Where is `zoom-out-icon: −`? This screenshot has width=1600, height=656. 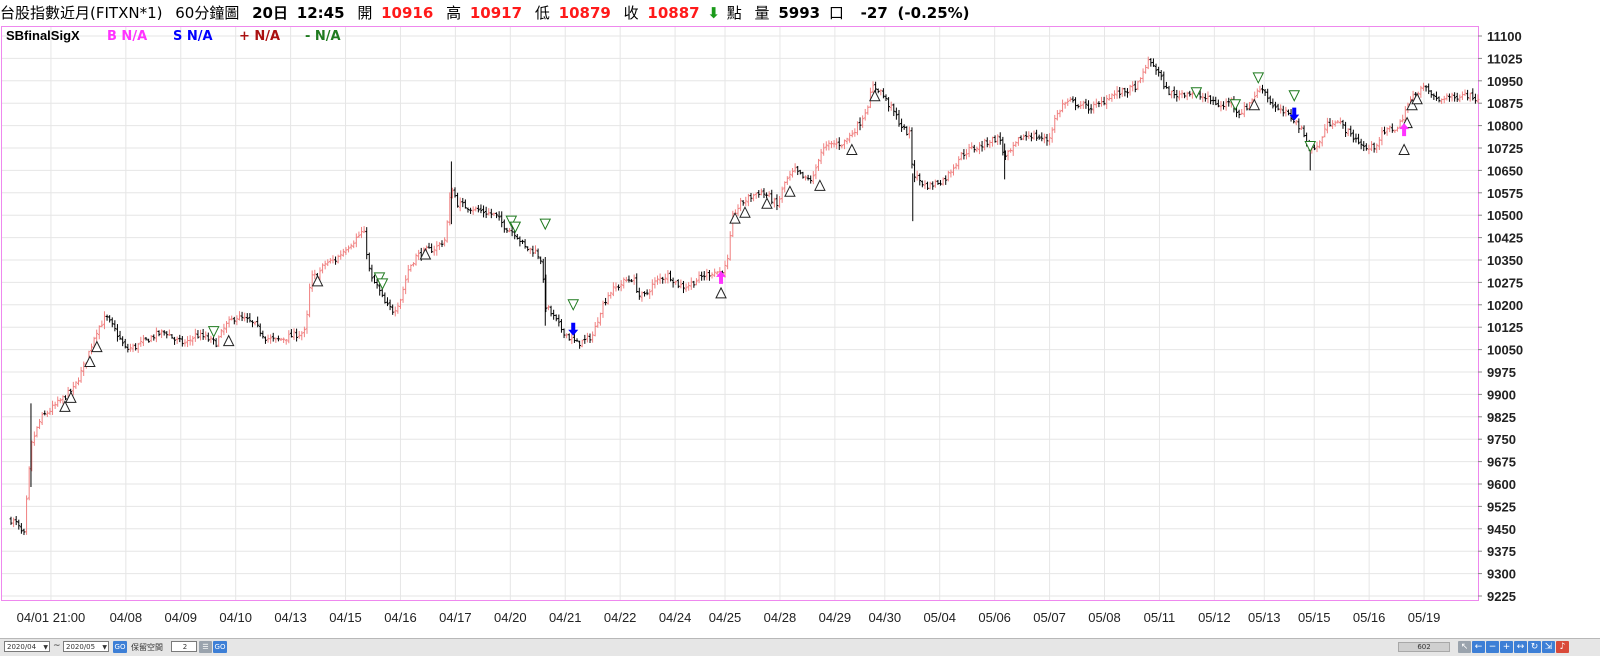
zoom-out-icon: − is located at coordinates (1492, 647).